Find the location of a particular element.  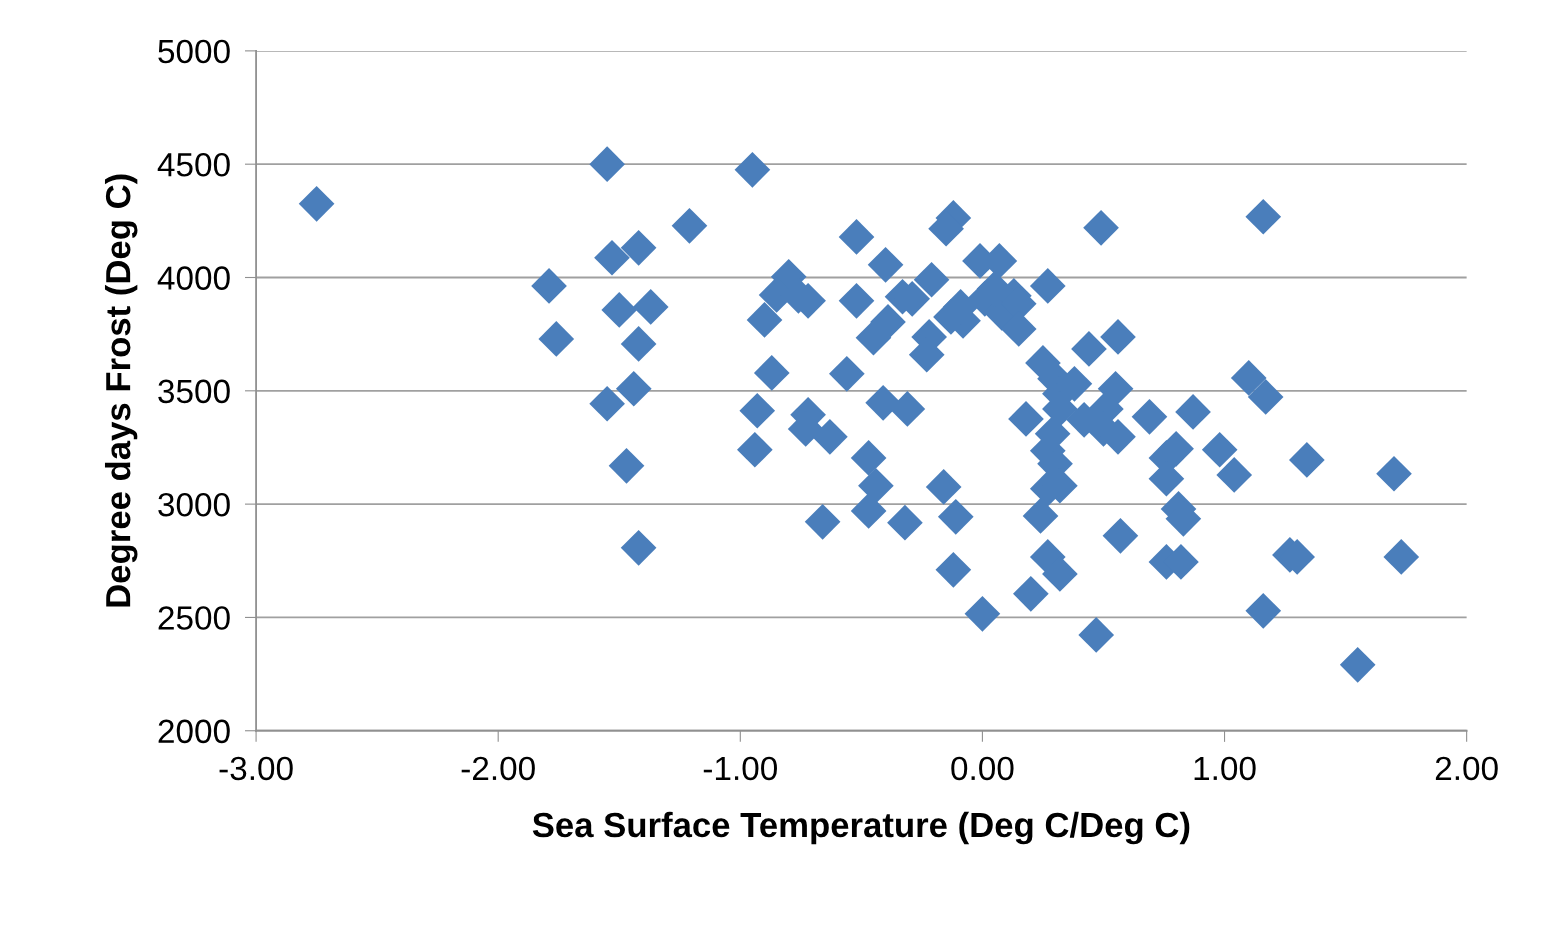

y-tick-label: 2000 is located at coordinates (194, 731).